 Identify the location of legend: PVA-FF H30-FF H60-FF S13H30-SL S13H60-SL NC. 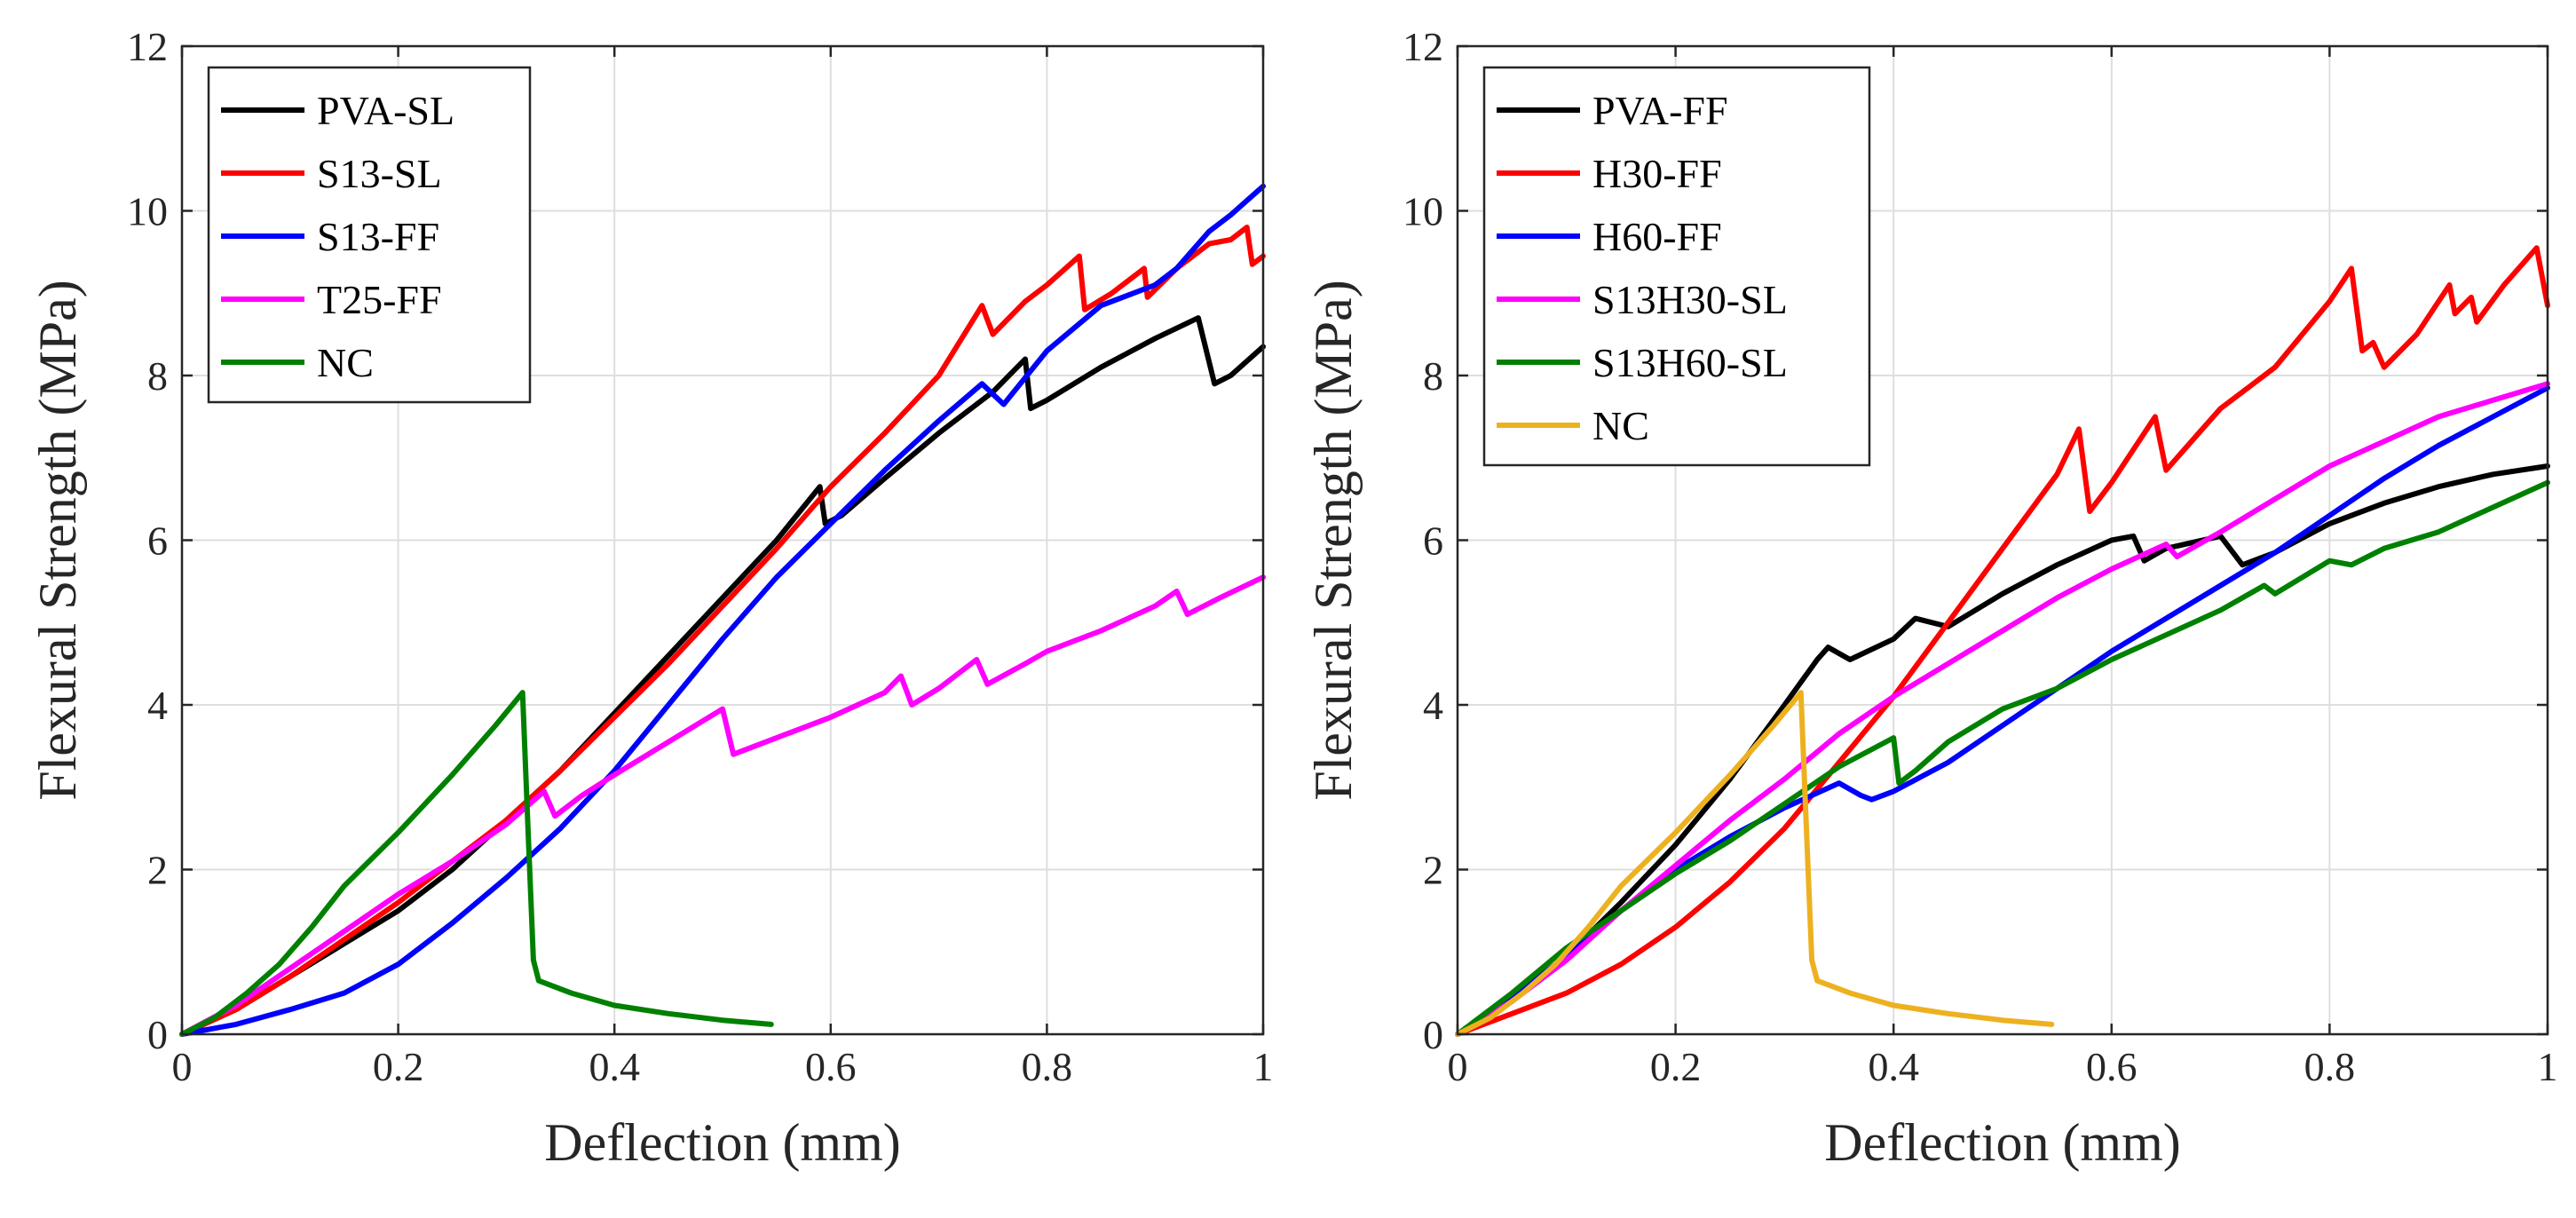
(1676, 266).